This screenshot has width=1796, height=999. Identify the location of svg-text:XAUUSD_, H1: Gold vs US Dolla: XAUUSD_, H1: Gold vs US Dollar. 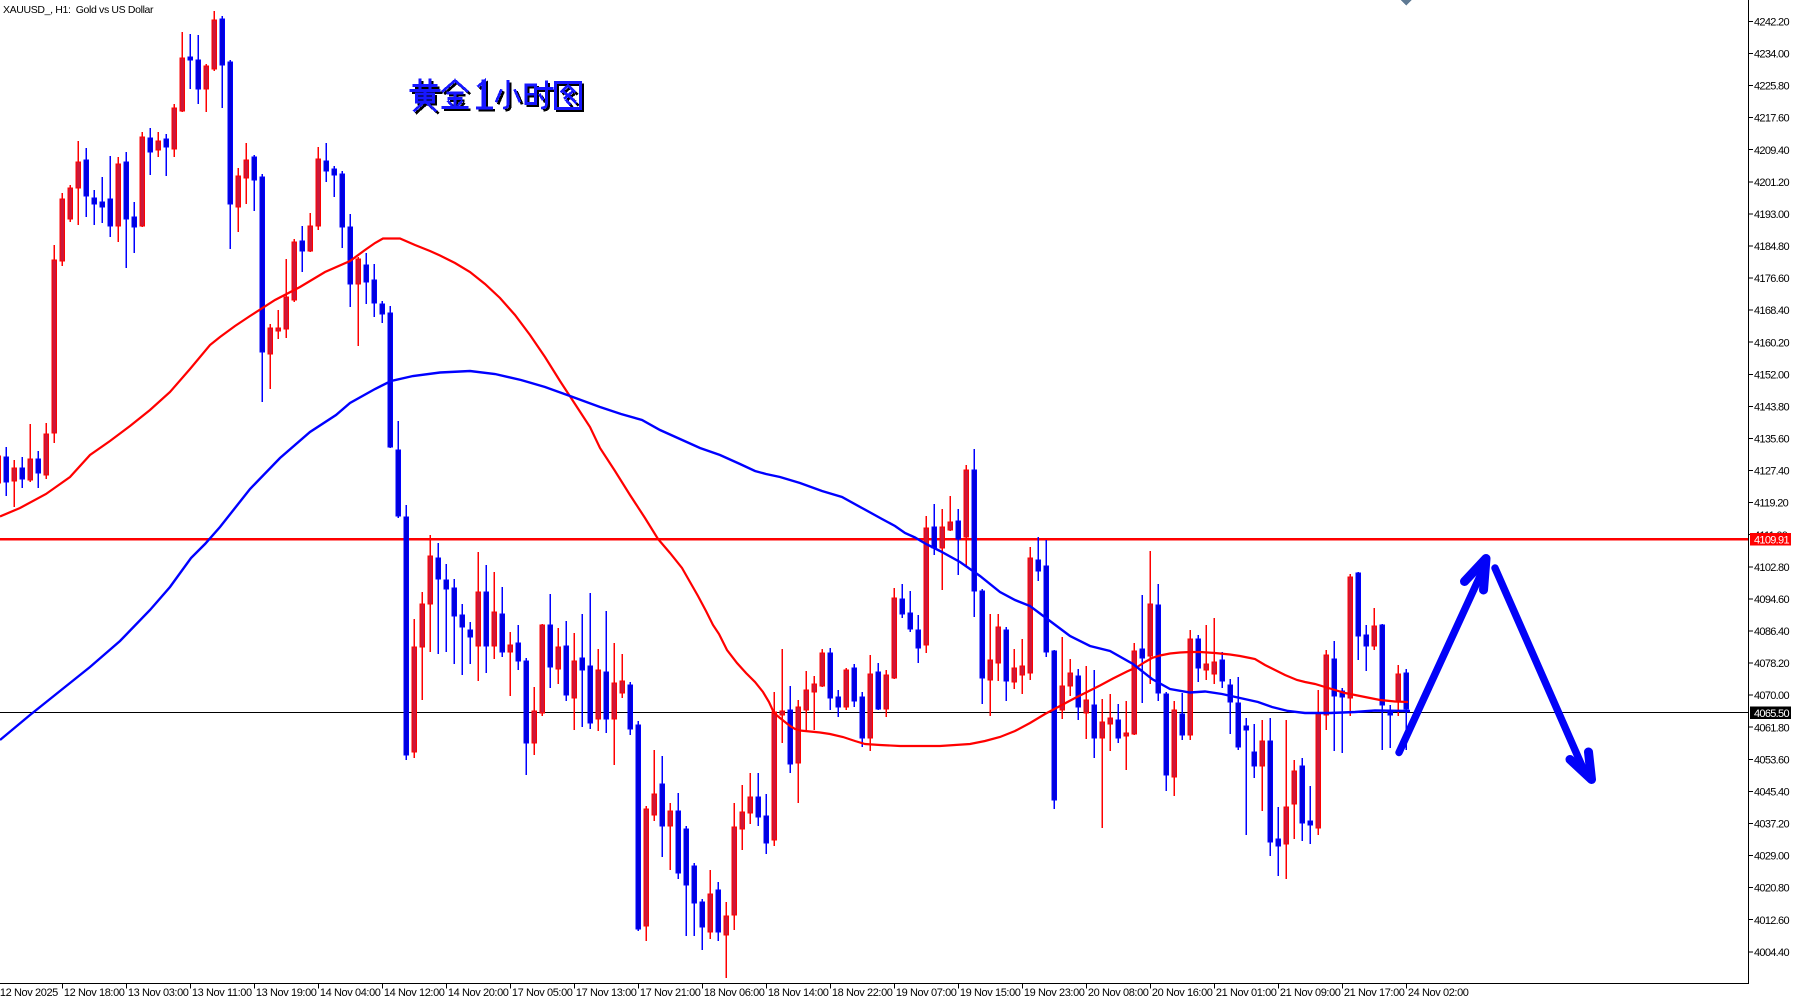
(78, 10).